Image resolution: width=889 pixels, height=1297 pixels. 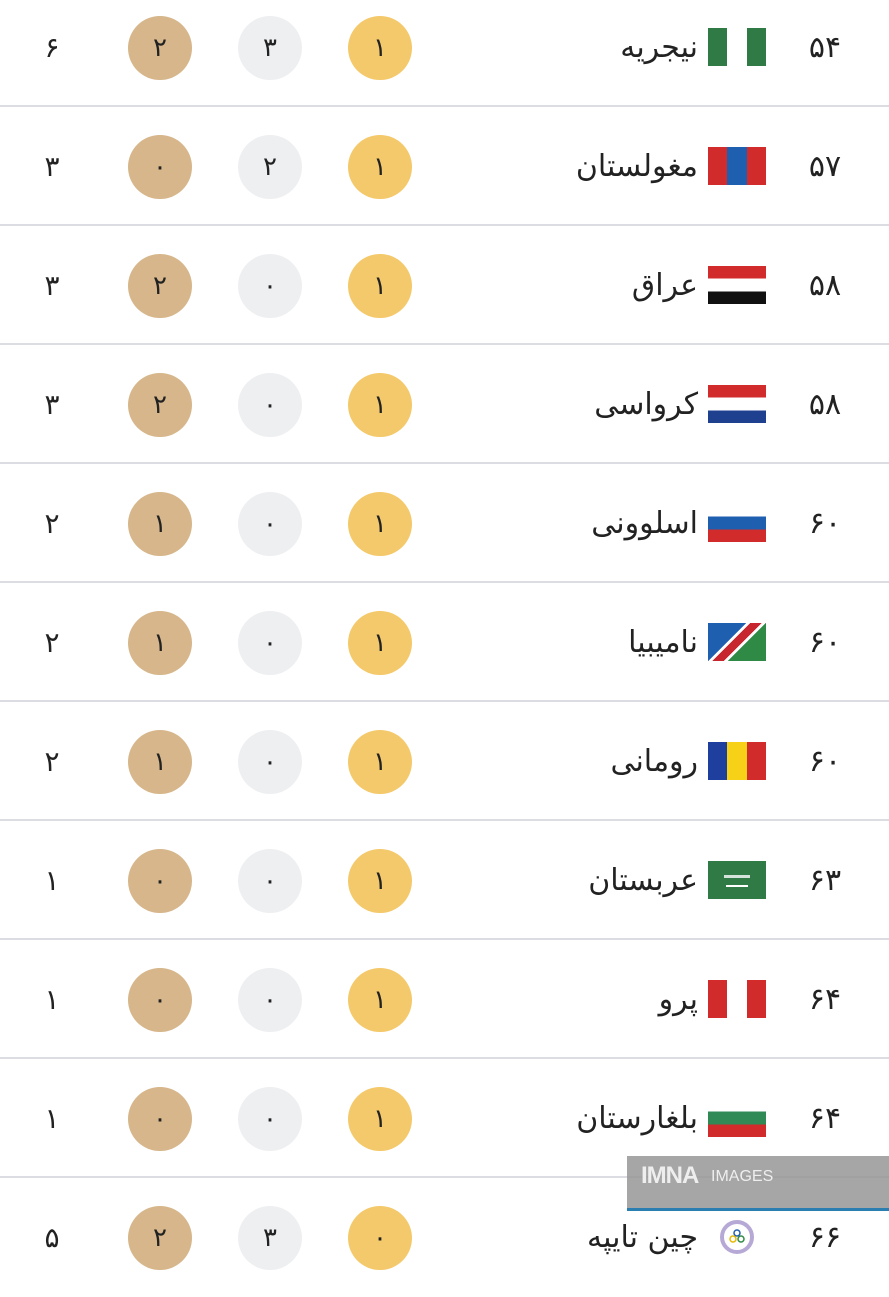 I want to click on table-row: ۶۰ رومانی ۱ ۰ ۱ ۲, so click(x=444, y=761).